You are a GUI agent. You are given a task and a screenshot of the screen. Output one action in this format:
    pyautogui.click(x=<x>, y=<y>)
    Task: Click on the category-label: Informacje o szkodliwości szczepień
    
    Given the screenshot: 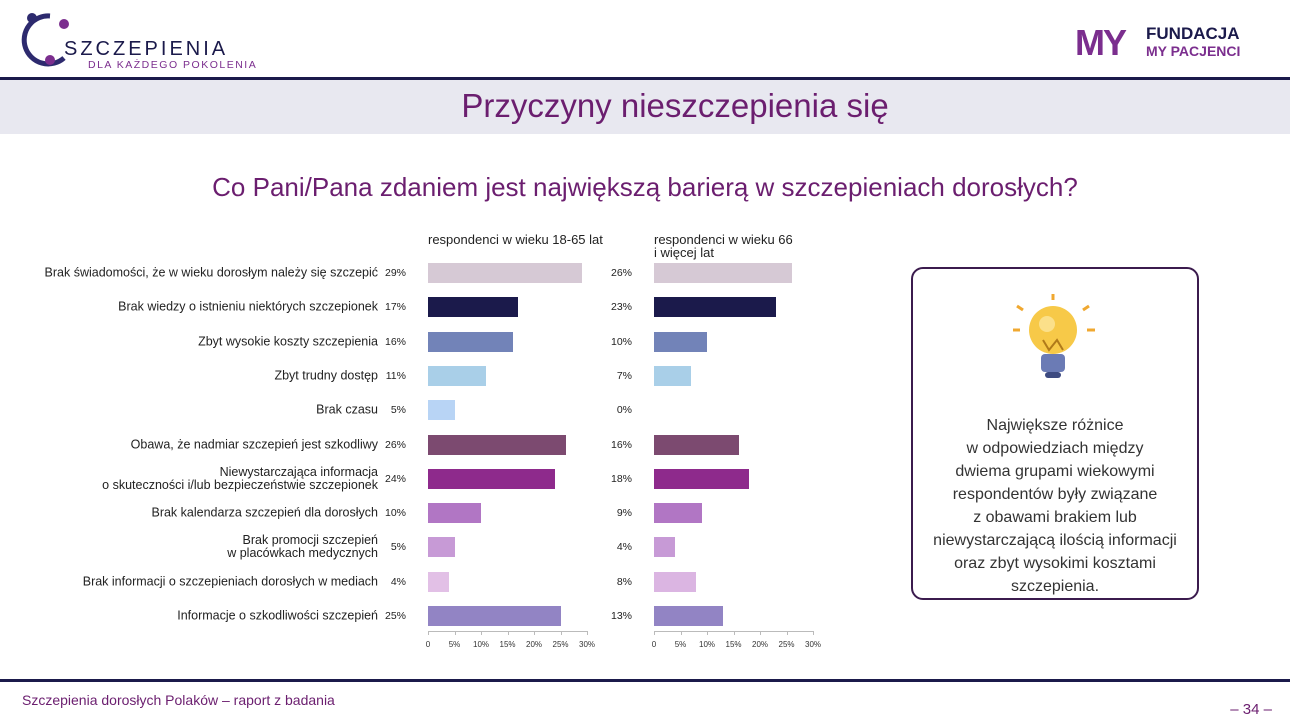 What is the action you would take?
    pyautogui.click(x=277, y=615)
    